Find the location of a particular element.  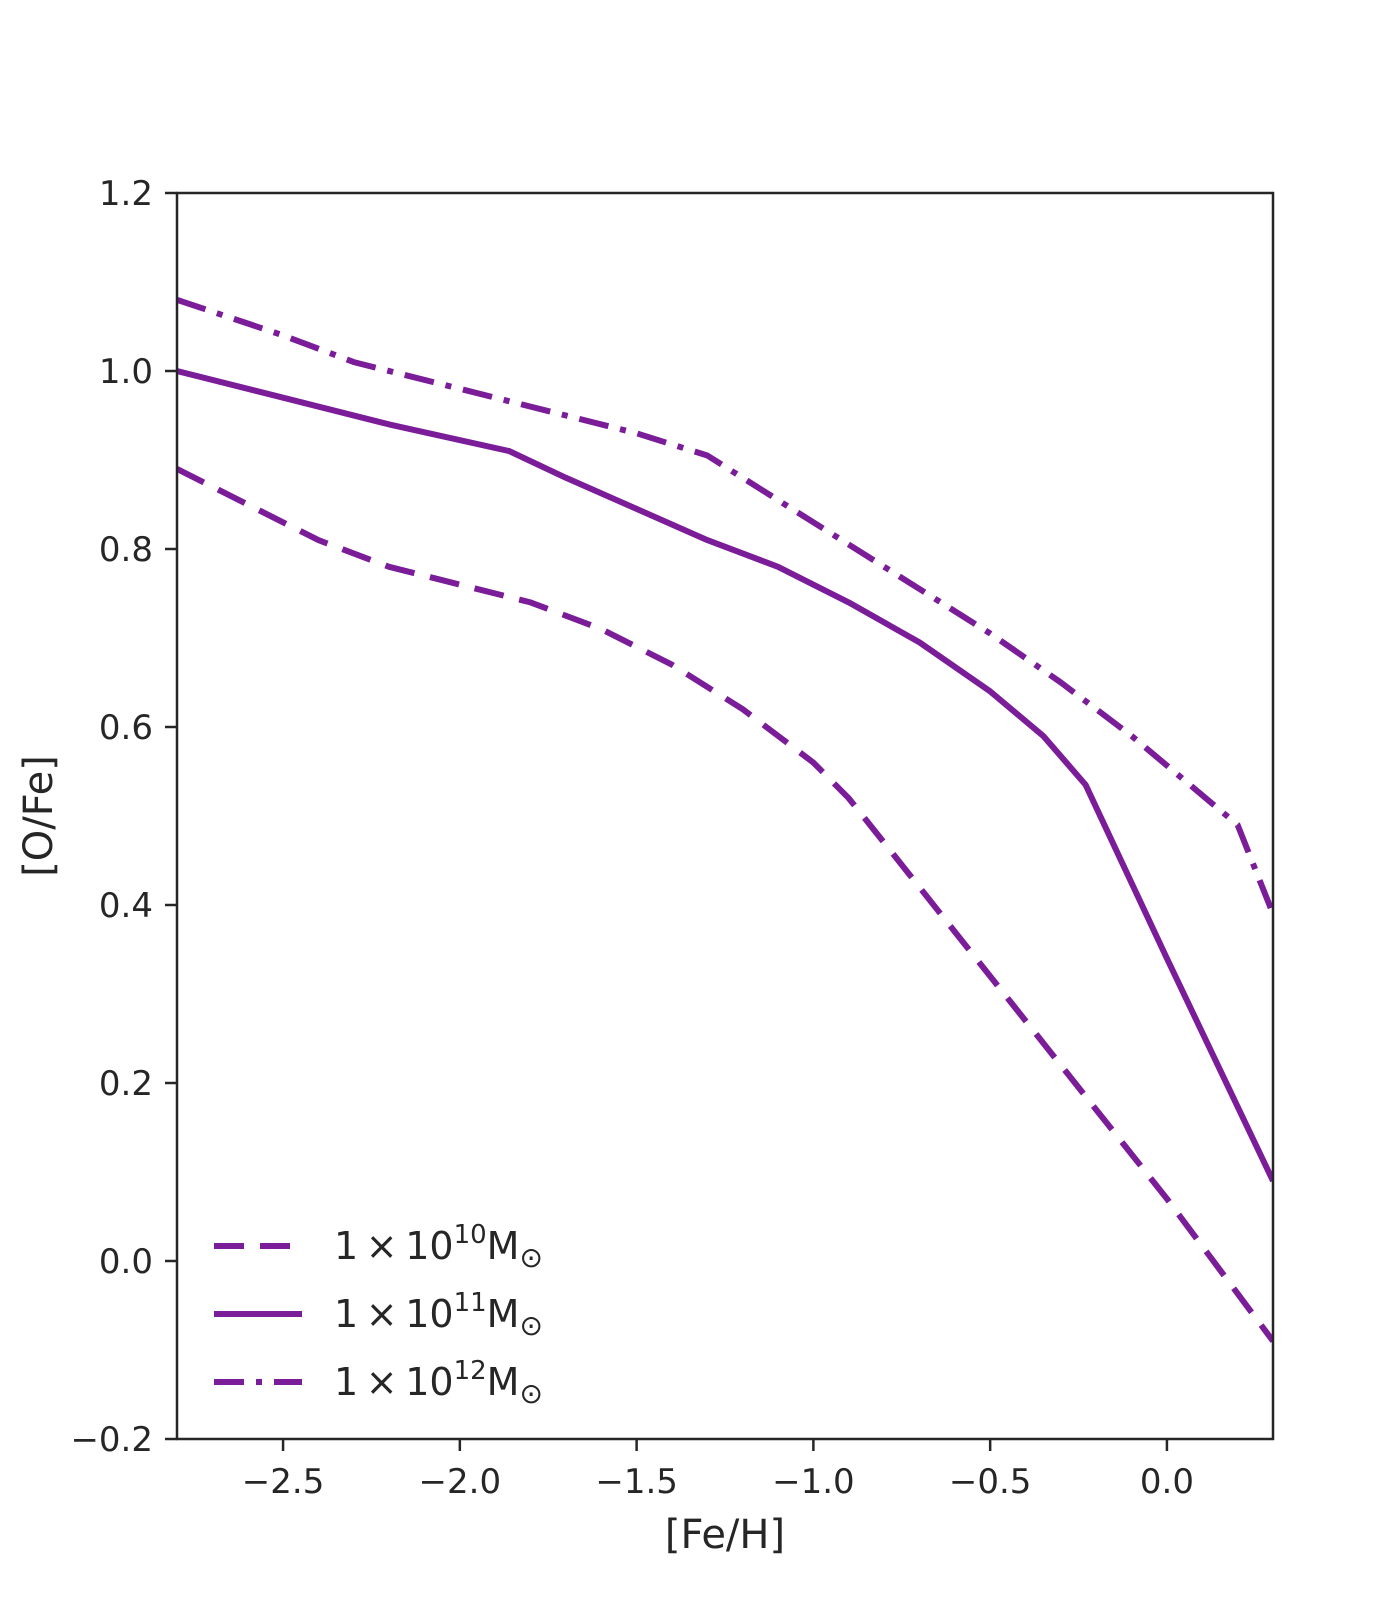

x-tick-label: −0.5 is located at coordinates (990, 1482).